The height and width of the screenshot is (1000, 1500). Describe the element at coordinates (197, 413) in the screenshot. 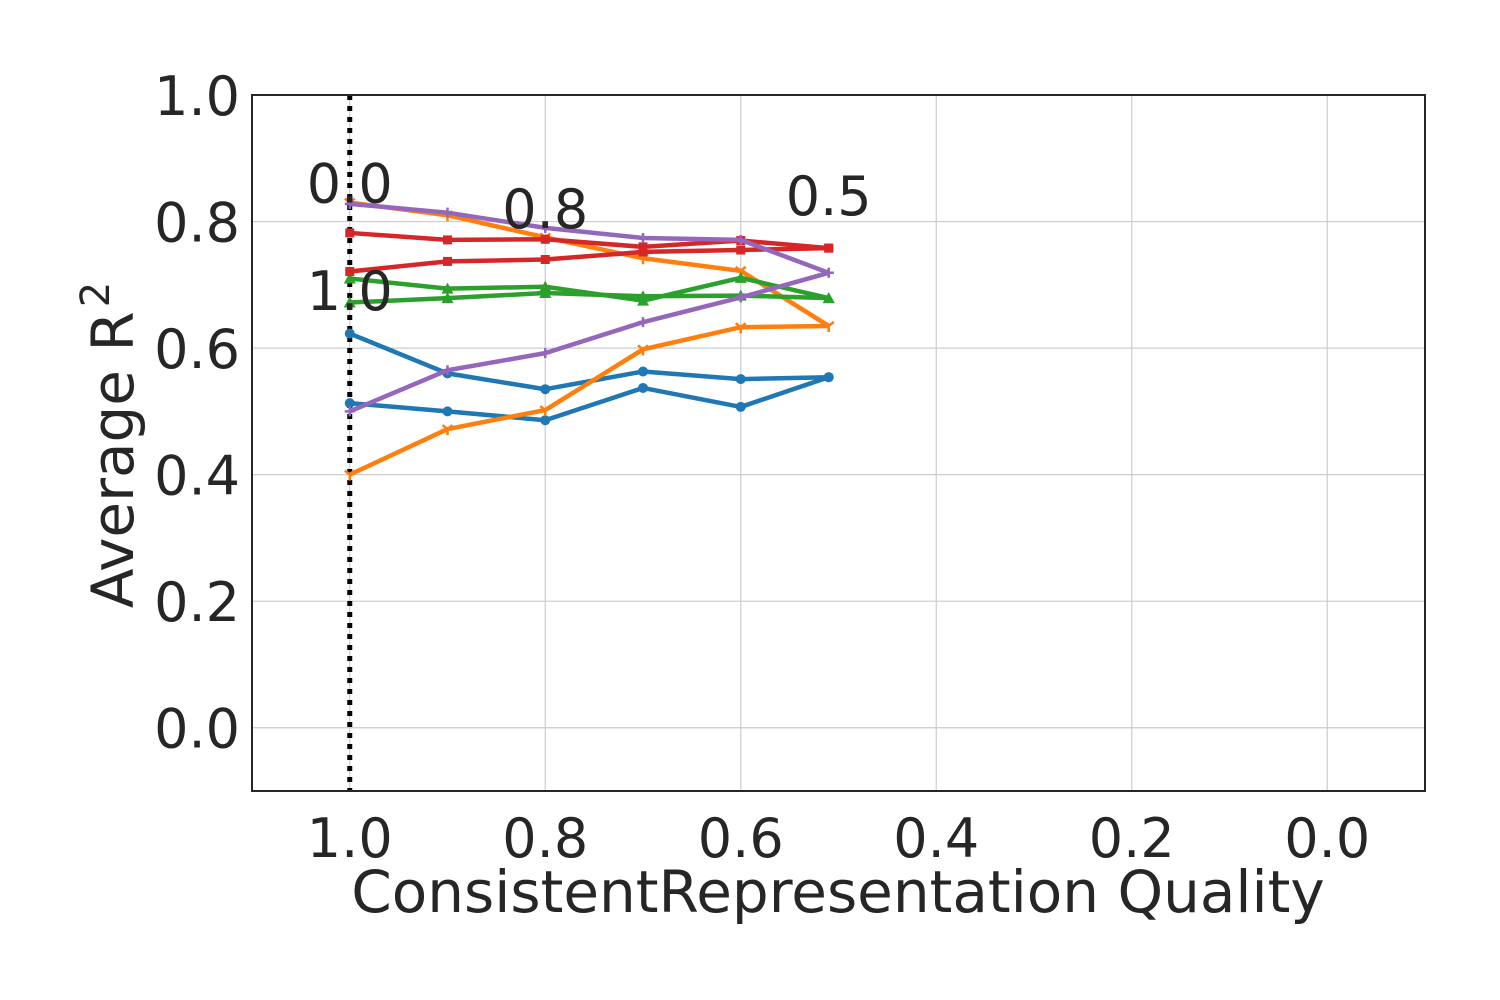

I see `y-tick-labels: 0.0 0.2 0.4 0.6 0.8 1.0` at that location.